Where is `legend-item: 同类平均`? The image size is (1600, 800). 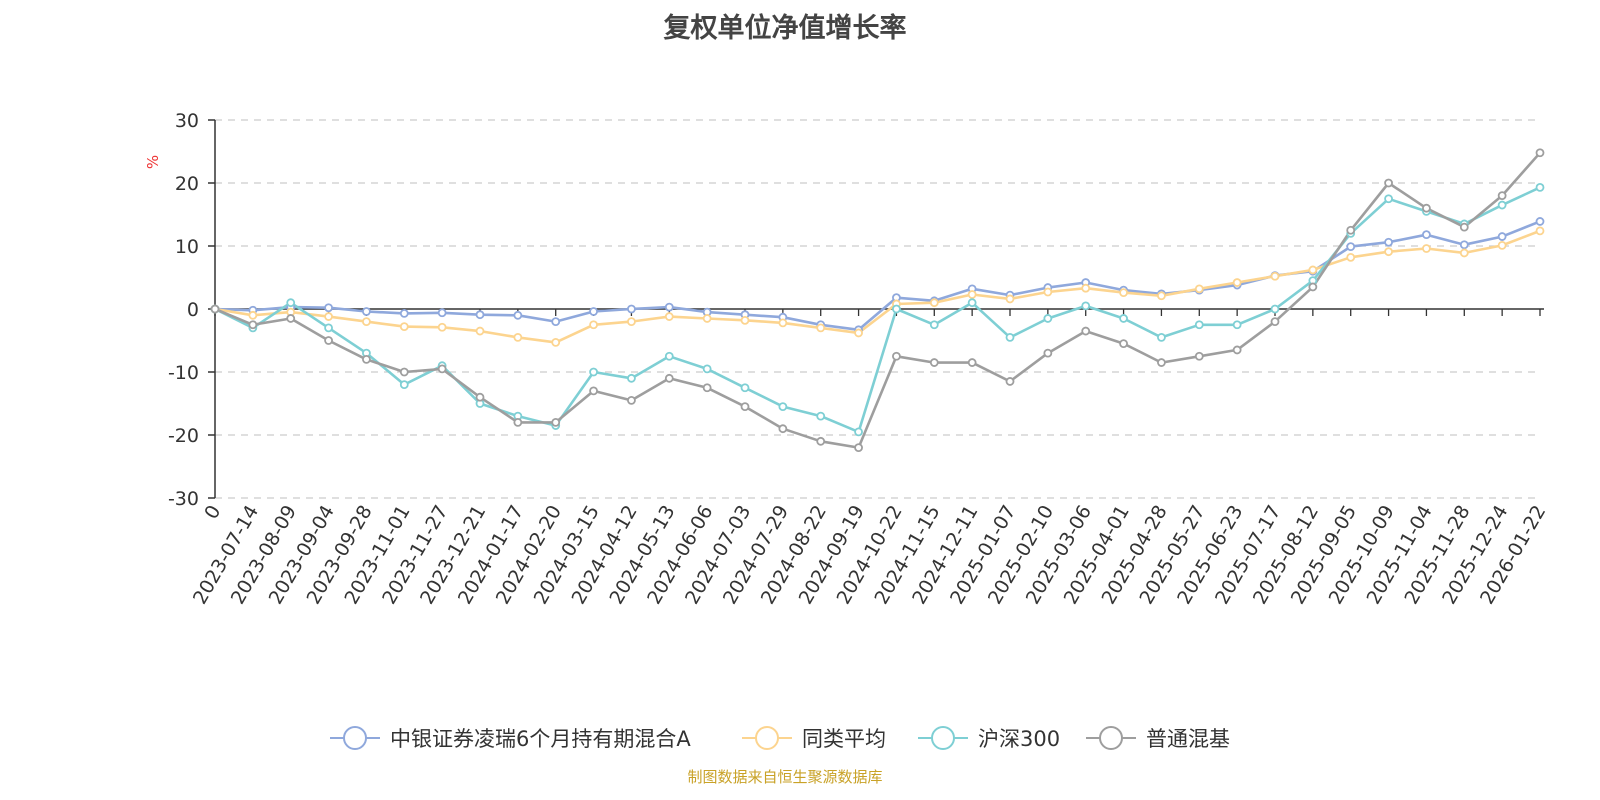 legend-item: 同类平均 is located at coordinates (814, 738).